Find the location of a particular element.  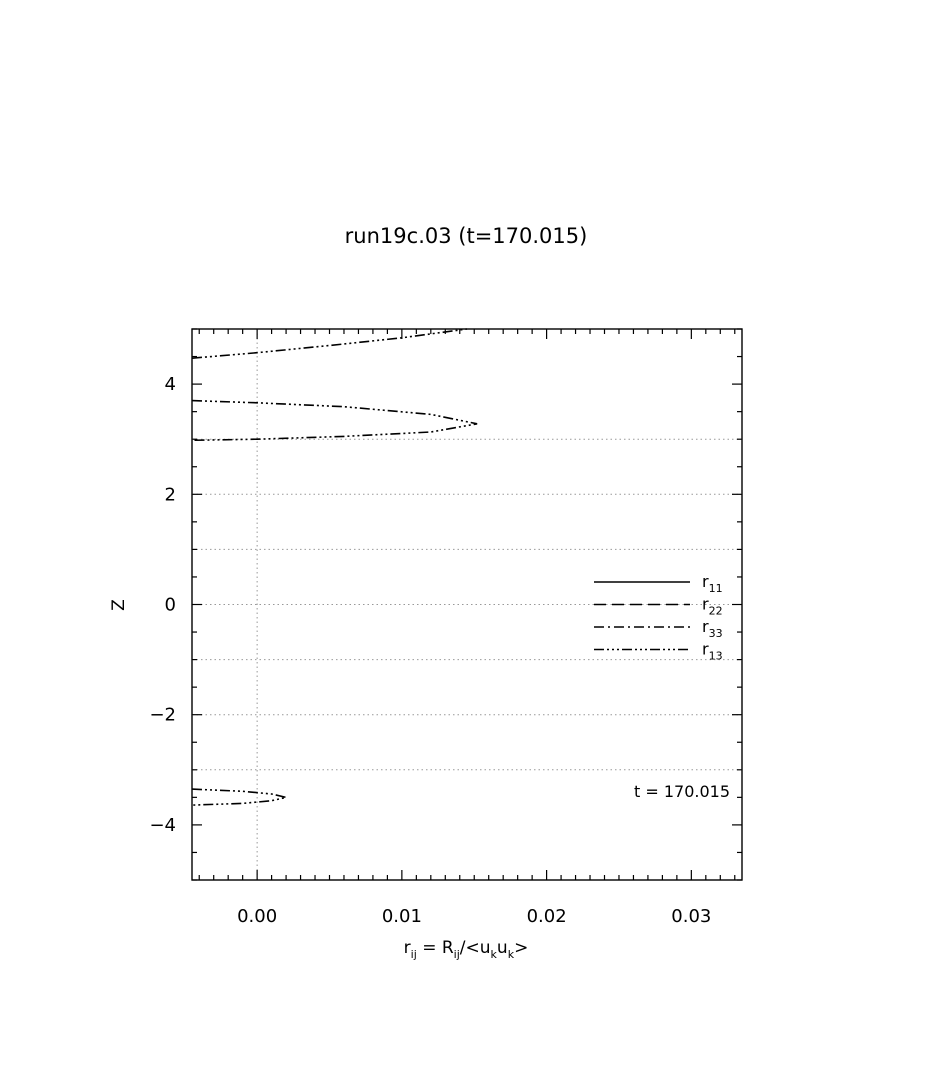

chart-title: run19c.03 (t=170.015) is located at coordinates (466, 236).